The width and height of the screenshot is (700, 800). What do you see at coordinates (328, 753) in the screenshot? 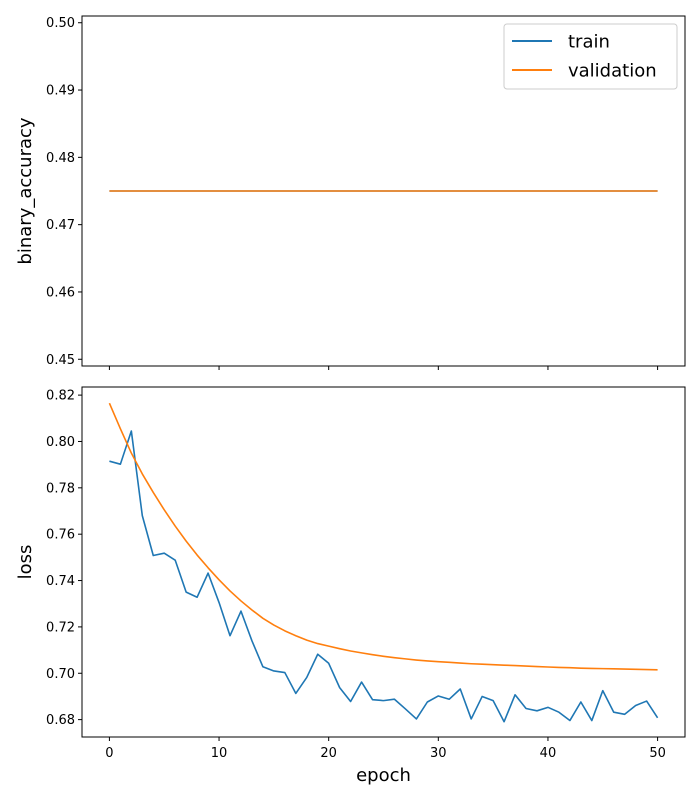
I see `x-tick-label: 20` at bounding box center [328, 753].